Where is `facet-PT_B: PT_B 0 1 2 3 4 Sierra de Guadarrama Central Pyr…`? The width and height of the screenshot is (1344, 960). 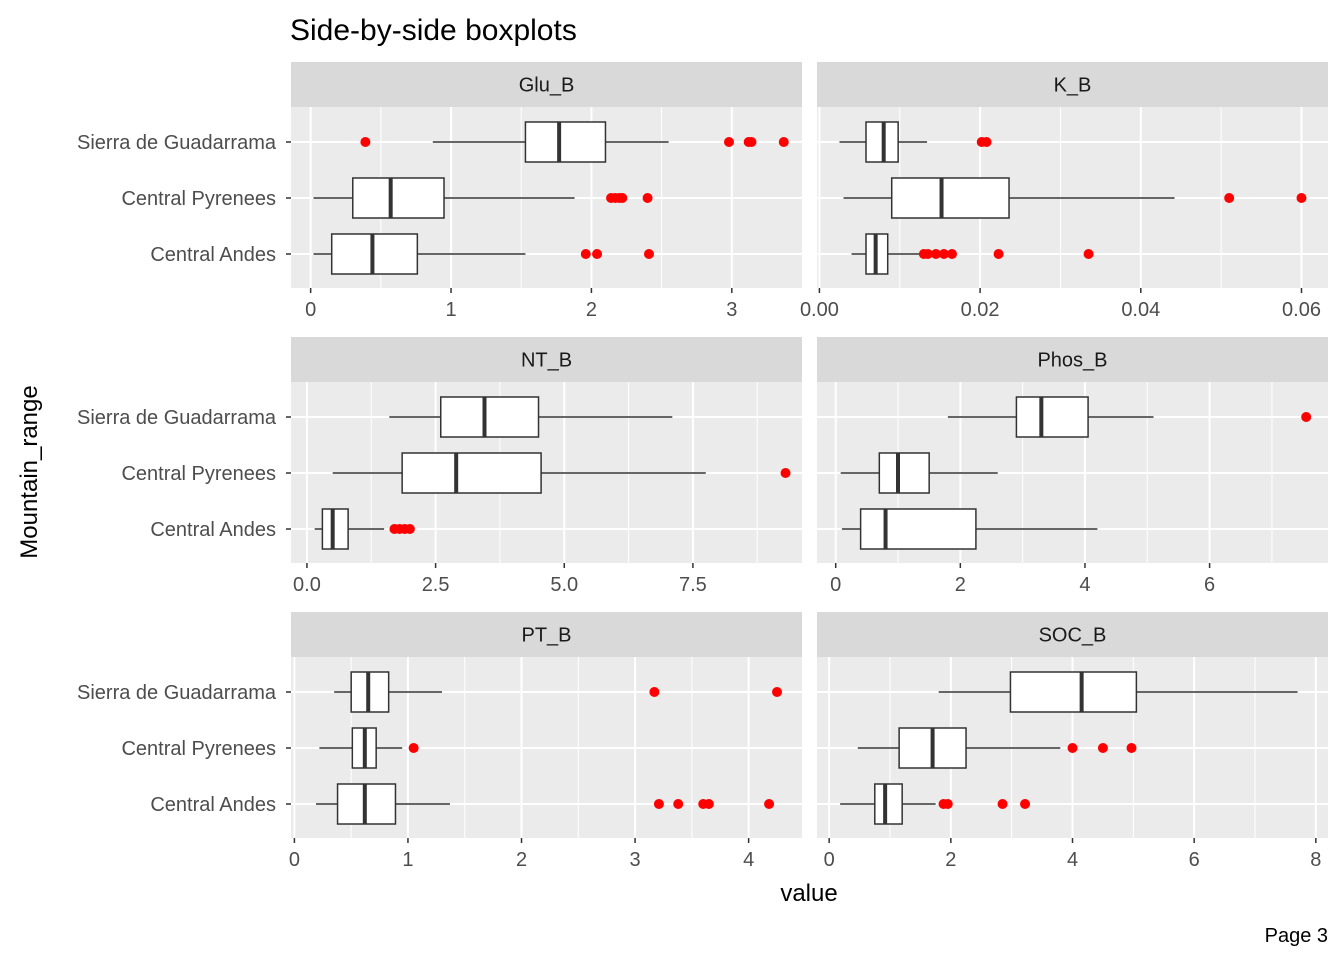
facet-PT_B: PT_B 0 1 2 3 4 Sierra de Guadarrama Central Pyr… is located at coordinates (439, 741).